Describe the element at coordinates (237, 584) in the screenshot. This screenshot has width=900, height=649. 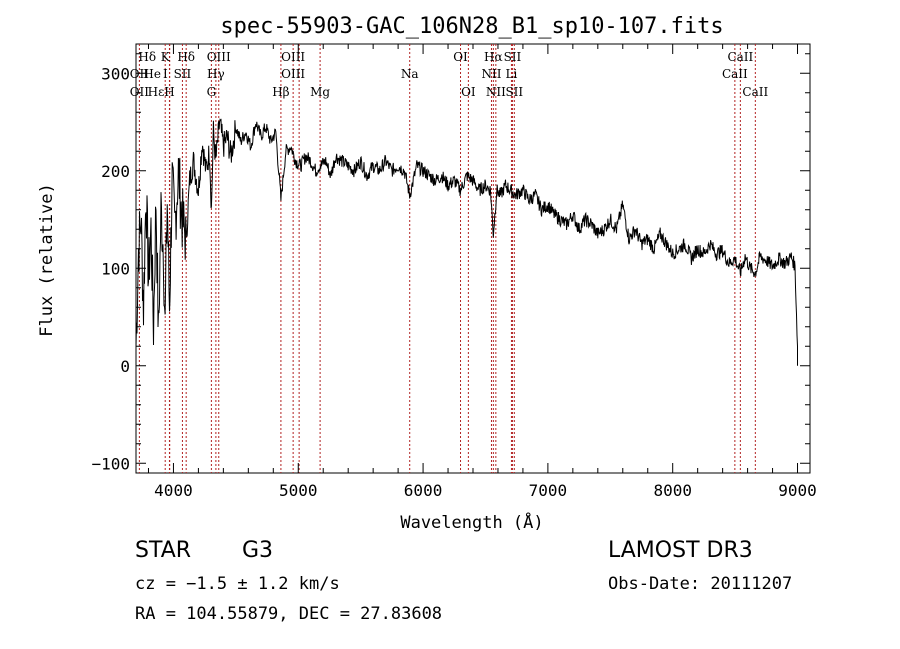
I see `redshift-cz: cz = −1.5 ± 1.2 km/s` at that location.